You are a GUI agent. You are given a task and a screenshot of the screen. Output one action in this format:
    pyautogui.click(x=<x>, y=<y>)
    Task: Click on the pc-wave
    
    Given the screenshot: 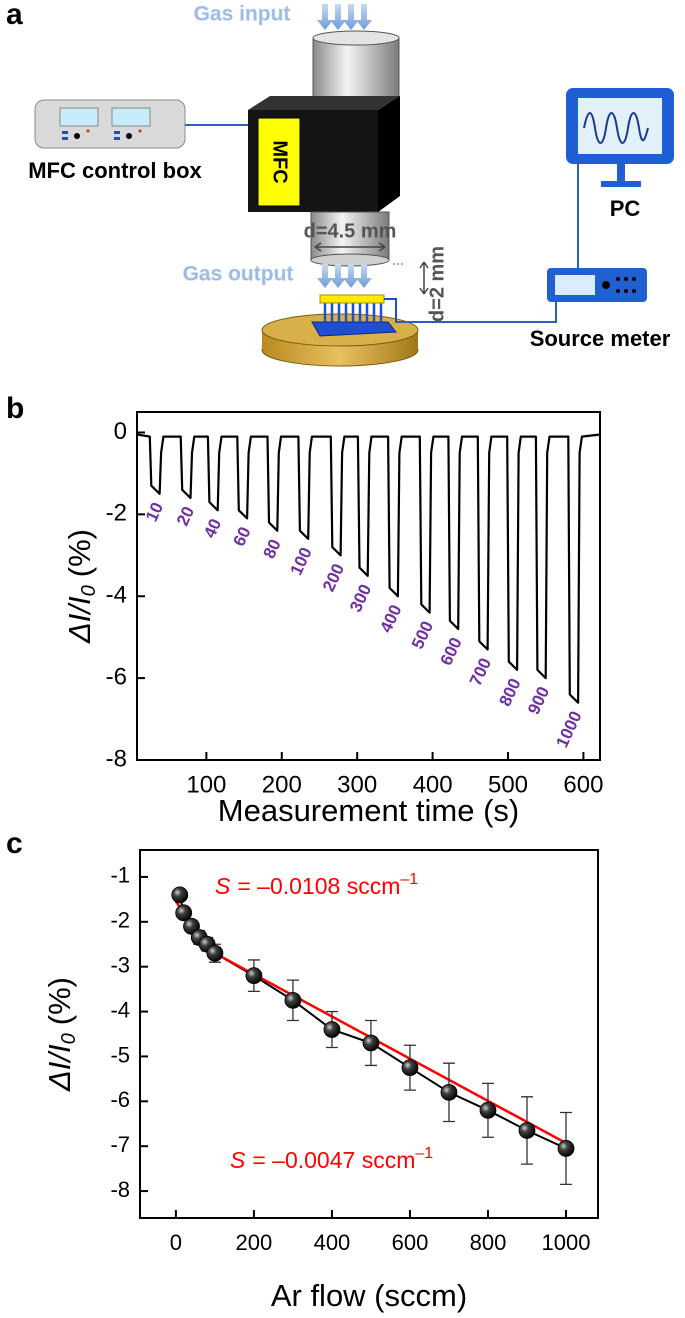 What is the action you would take?
    pyautogui.click(x=616, y=128)
    